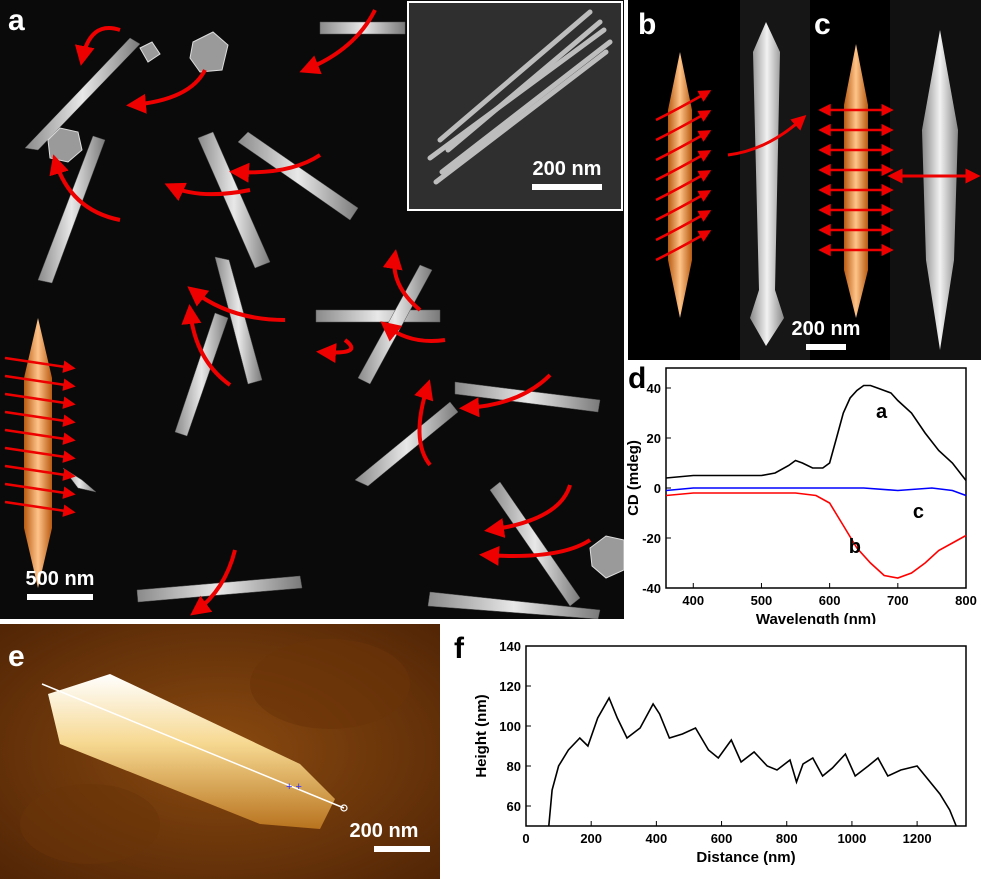 The width and height of the screenshot is (981, 879). I want to click on x-axis-label: Wavelength (nm), so click(816, 617).